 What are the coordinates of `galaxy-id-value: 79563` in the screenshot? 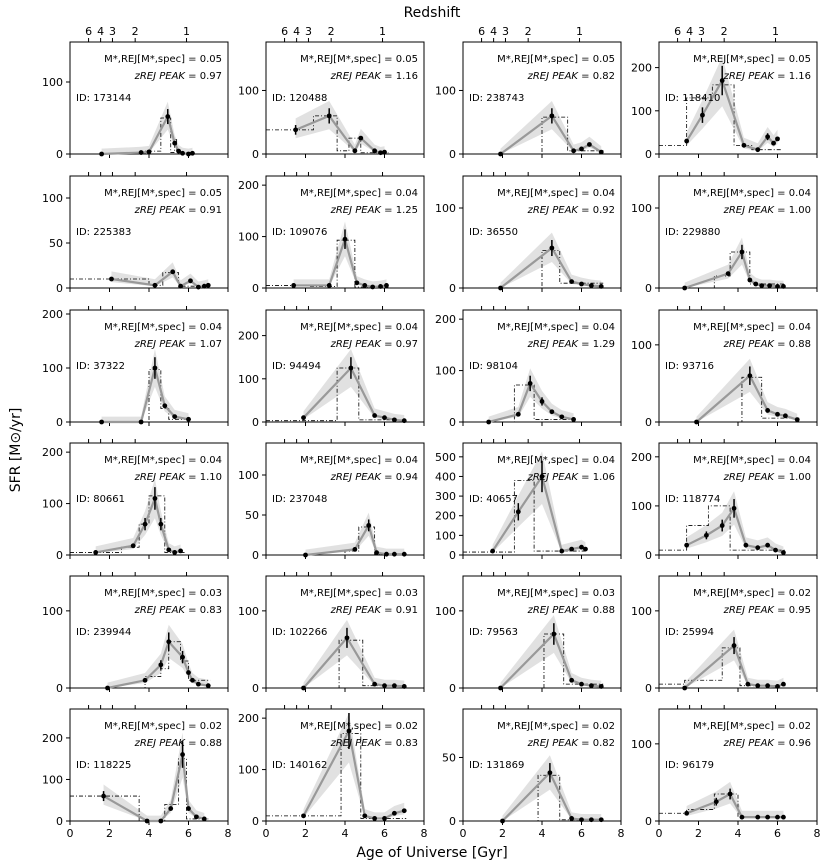 It's located at (502, 632).